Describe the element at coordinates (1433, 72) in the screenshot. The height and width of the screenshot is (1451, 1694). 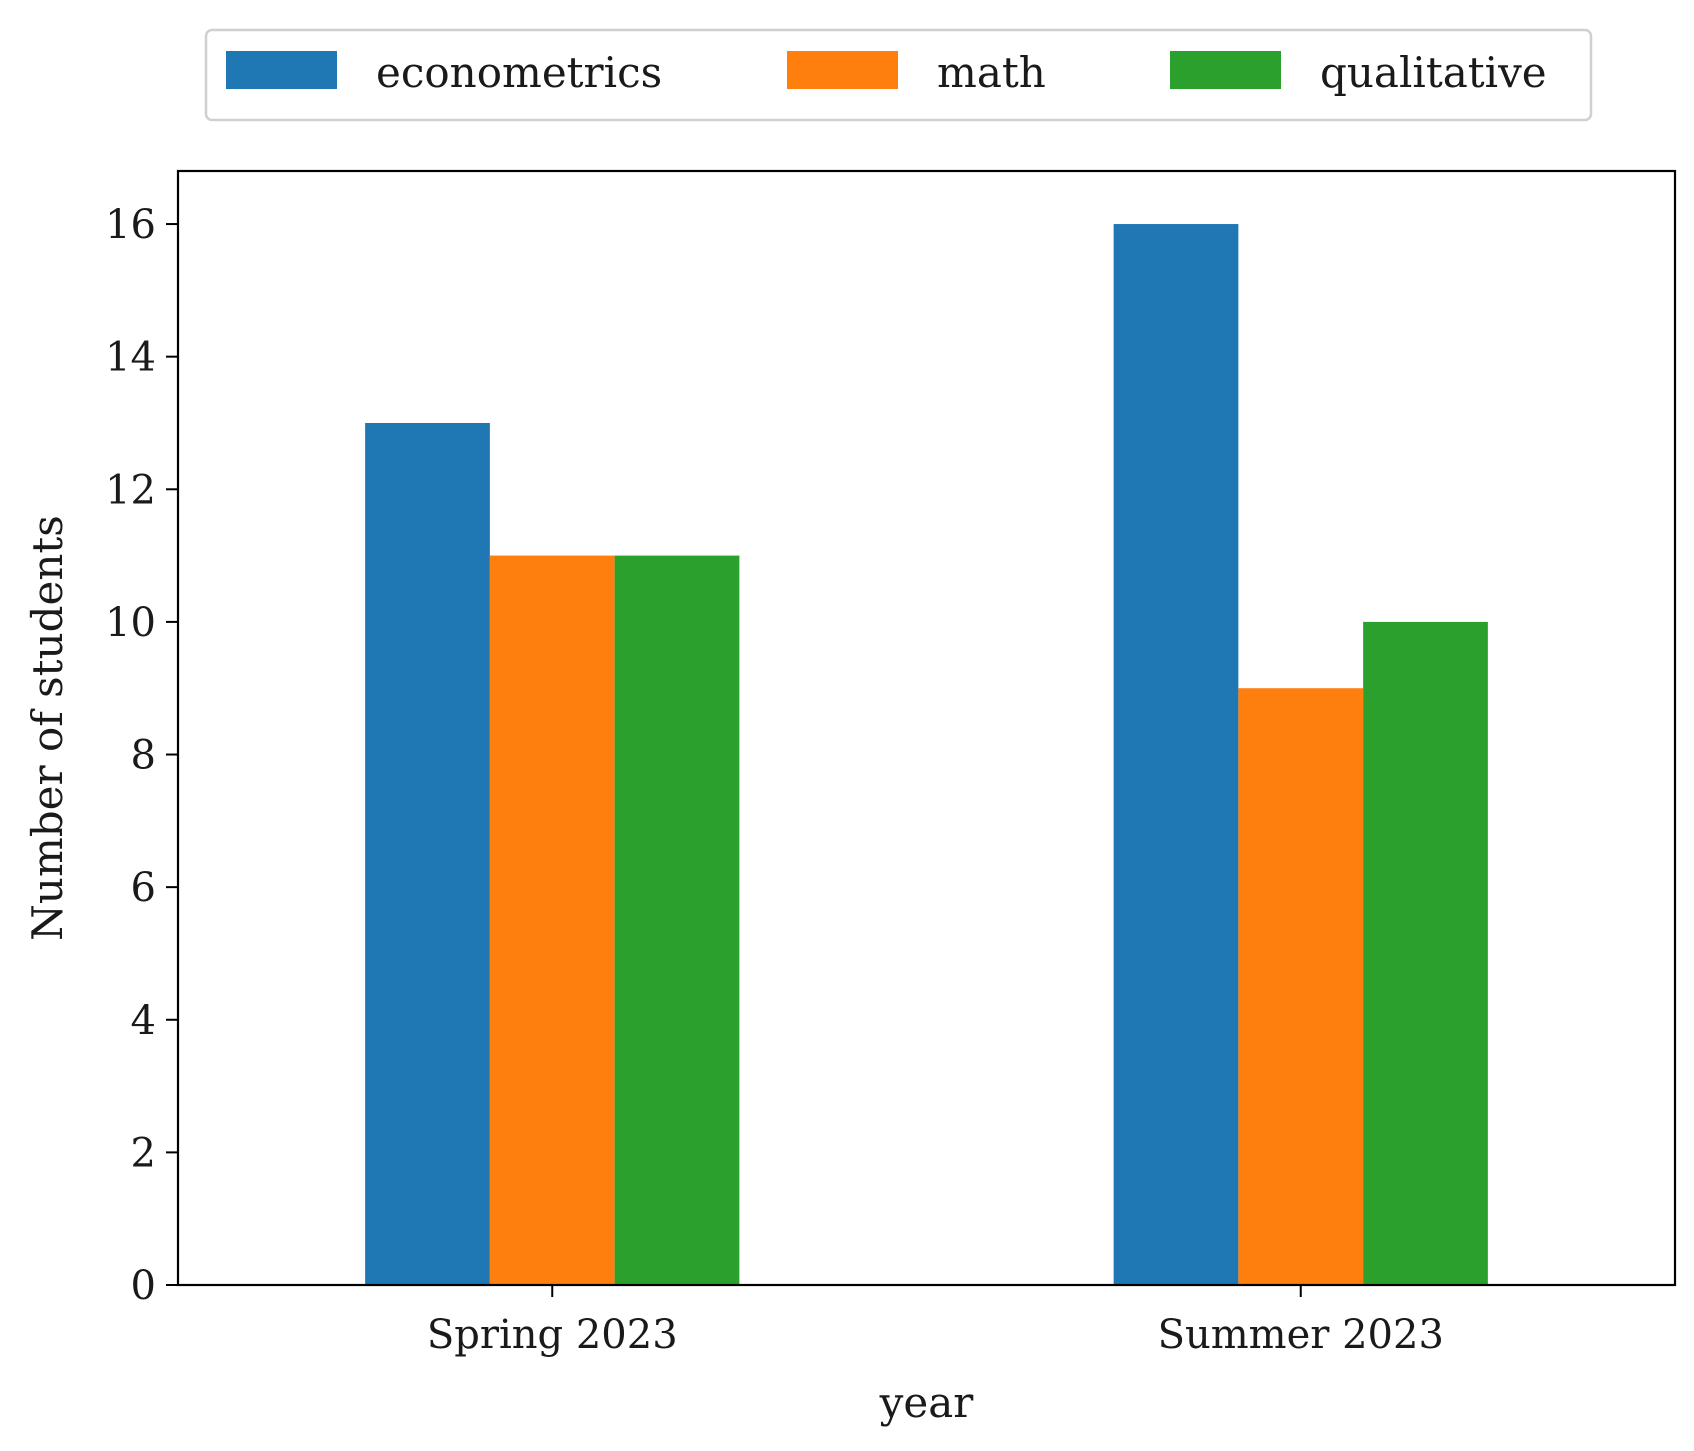
I see `legend-label-qualitative: qualitative` at that location.